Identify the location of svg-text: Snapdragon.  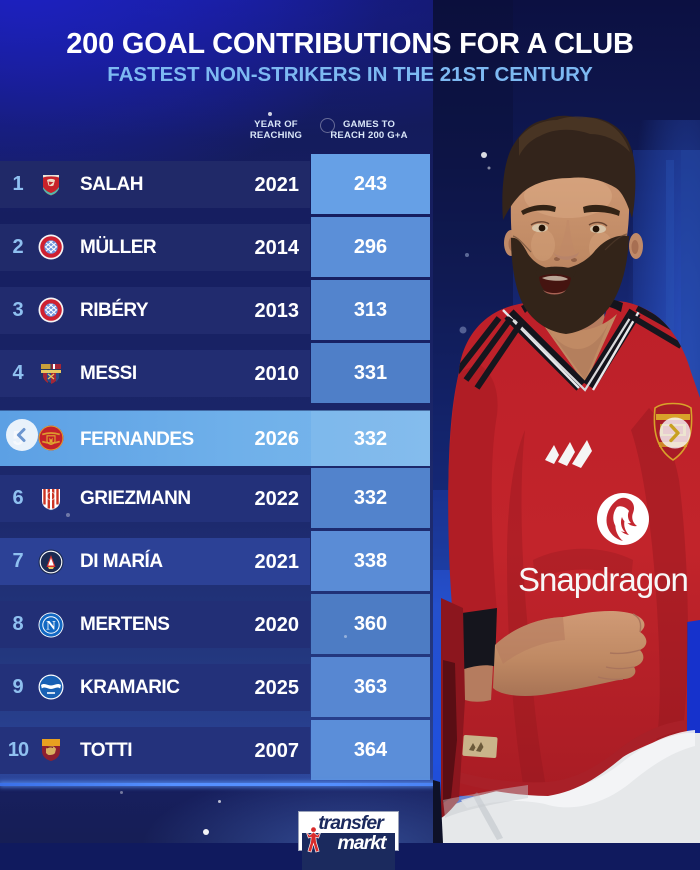
(603, 579).